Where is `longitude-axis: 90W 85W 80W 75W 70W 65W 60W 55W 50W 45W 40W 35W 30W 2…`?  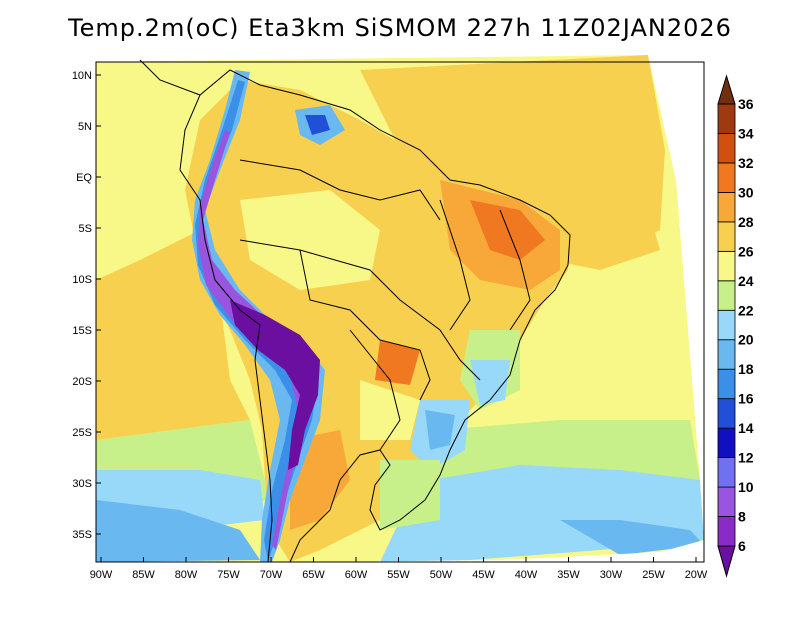 longitude-axis: 90W 85W 80W 75W 70W 65W 60W 55W 50W 45W 40W 35W 30W 2… is located at coordinates (399, 569).